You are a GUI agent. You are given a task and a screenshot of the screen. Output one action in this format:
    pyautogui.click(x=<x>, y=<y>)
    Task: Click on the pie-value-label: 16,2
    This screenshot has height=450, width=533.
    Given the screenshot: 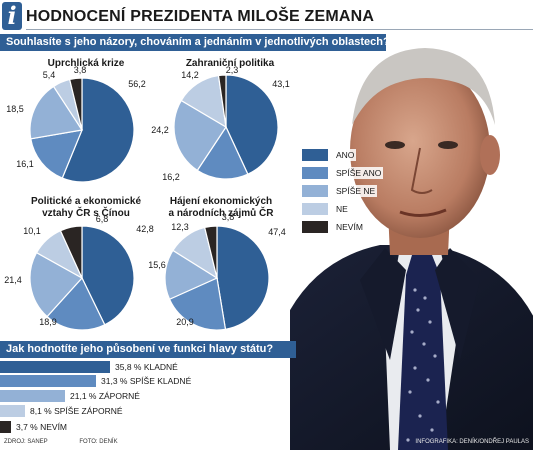 What is the action you would take?
    pyautogui.click(x=171, y=177)
    